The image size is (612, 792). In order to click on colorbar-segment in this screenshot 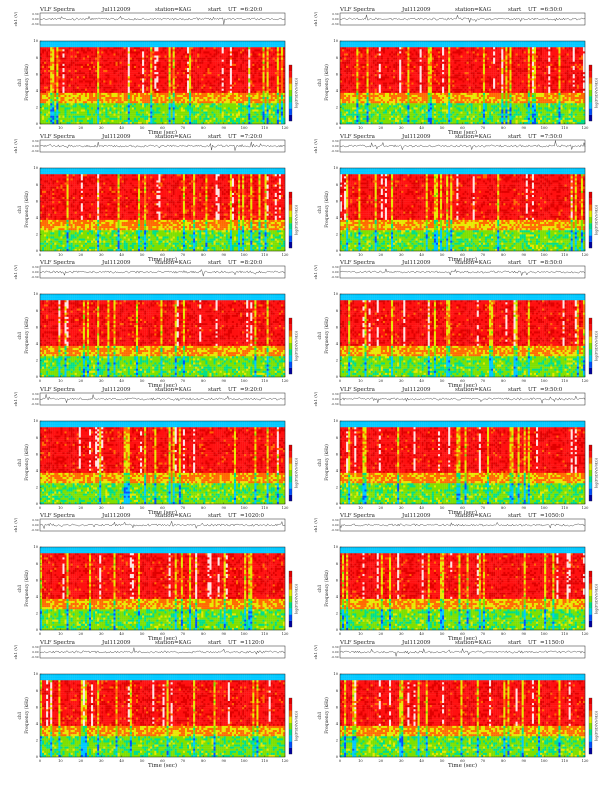, I will do `click(290, 80)`.